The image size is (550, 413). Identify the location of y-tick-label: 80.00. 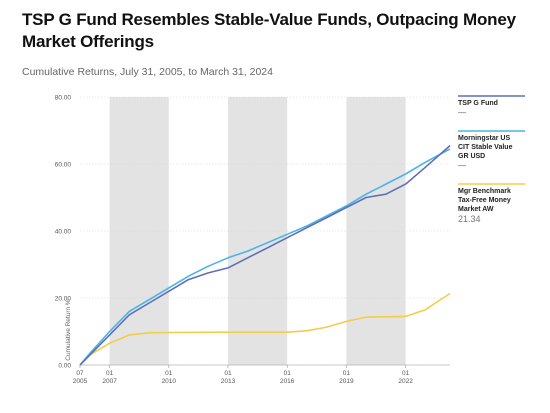
(63, 98).